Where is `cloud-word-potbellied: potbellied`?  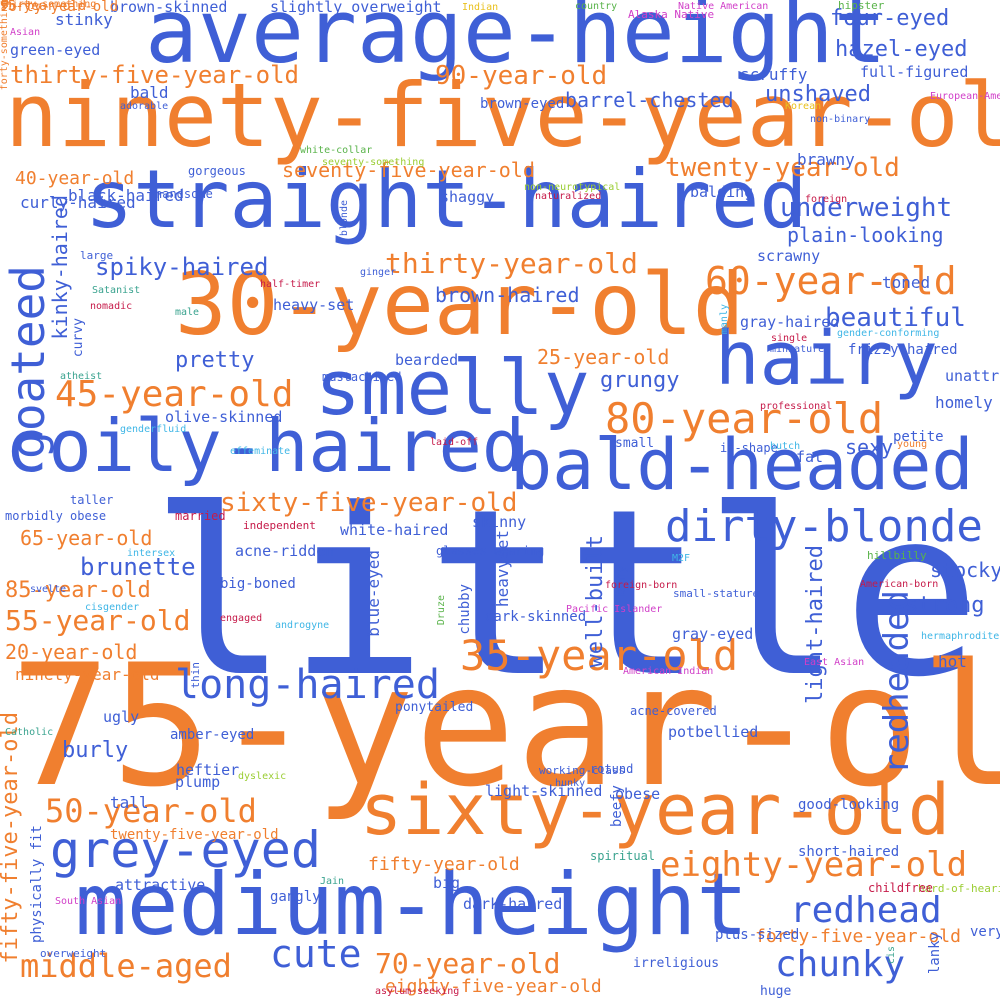 cloud-word-potbellied: potbellied is located at coordinates (713, 732).